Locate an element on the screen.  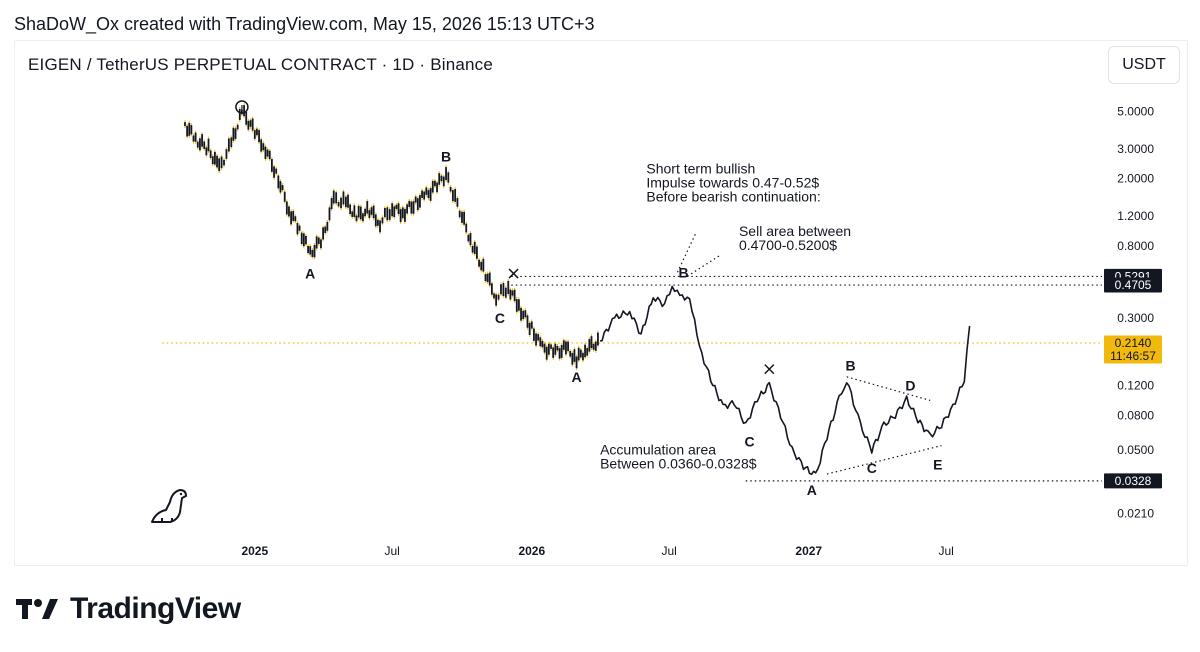
price-line is located at coordinates (785, 380).